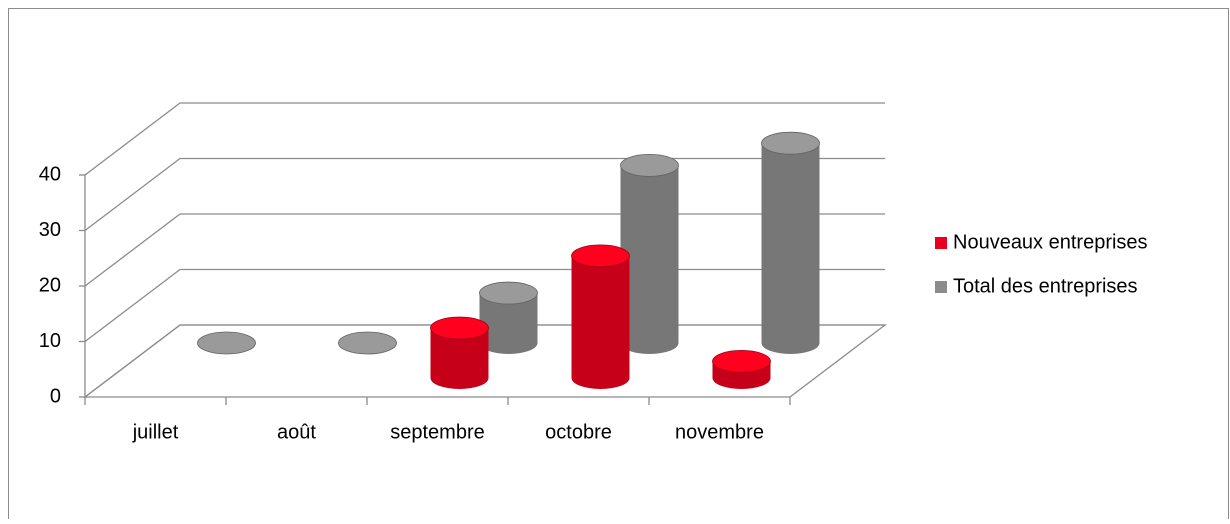 This screenshot has height=524, width=1230. What do you see at coordinates (155, 432) in the screenshot?
I see `x-tick-label: juillet` at bounding box center [155, 432].